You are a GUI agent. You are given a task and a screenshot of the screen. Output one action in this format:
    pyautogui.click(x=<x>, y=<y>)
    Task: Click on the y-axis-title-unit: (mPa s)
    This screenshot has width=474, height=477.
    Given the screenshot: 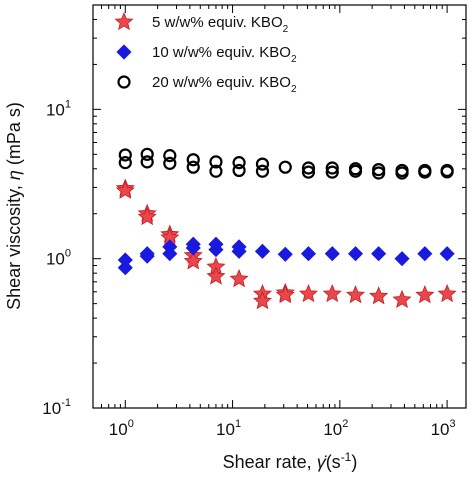 What is the action you would take?
    pyautogui.click(x=14, y=136)
    